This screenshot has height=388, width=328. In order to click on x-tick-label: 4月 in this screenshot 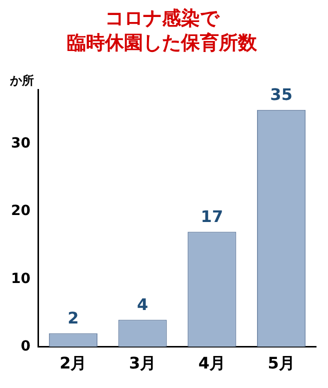, I will do `click(212, 363)`.